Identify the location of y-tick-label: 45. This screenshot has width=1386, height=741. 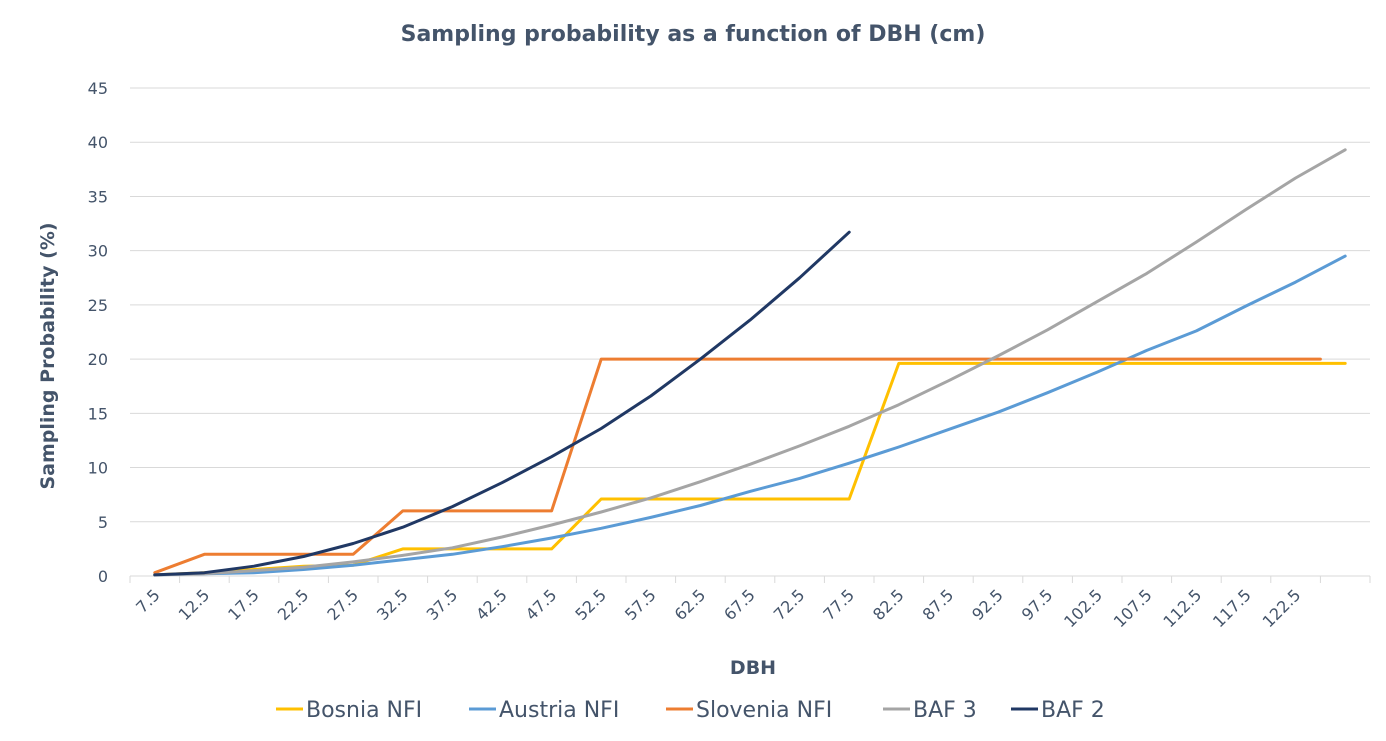
(98, 88).